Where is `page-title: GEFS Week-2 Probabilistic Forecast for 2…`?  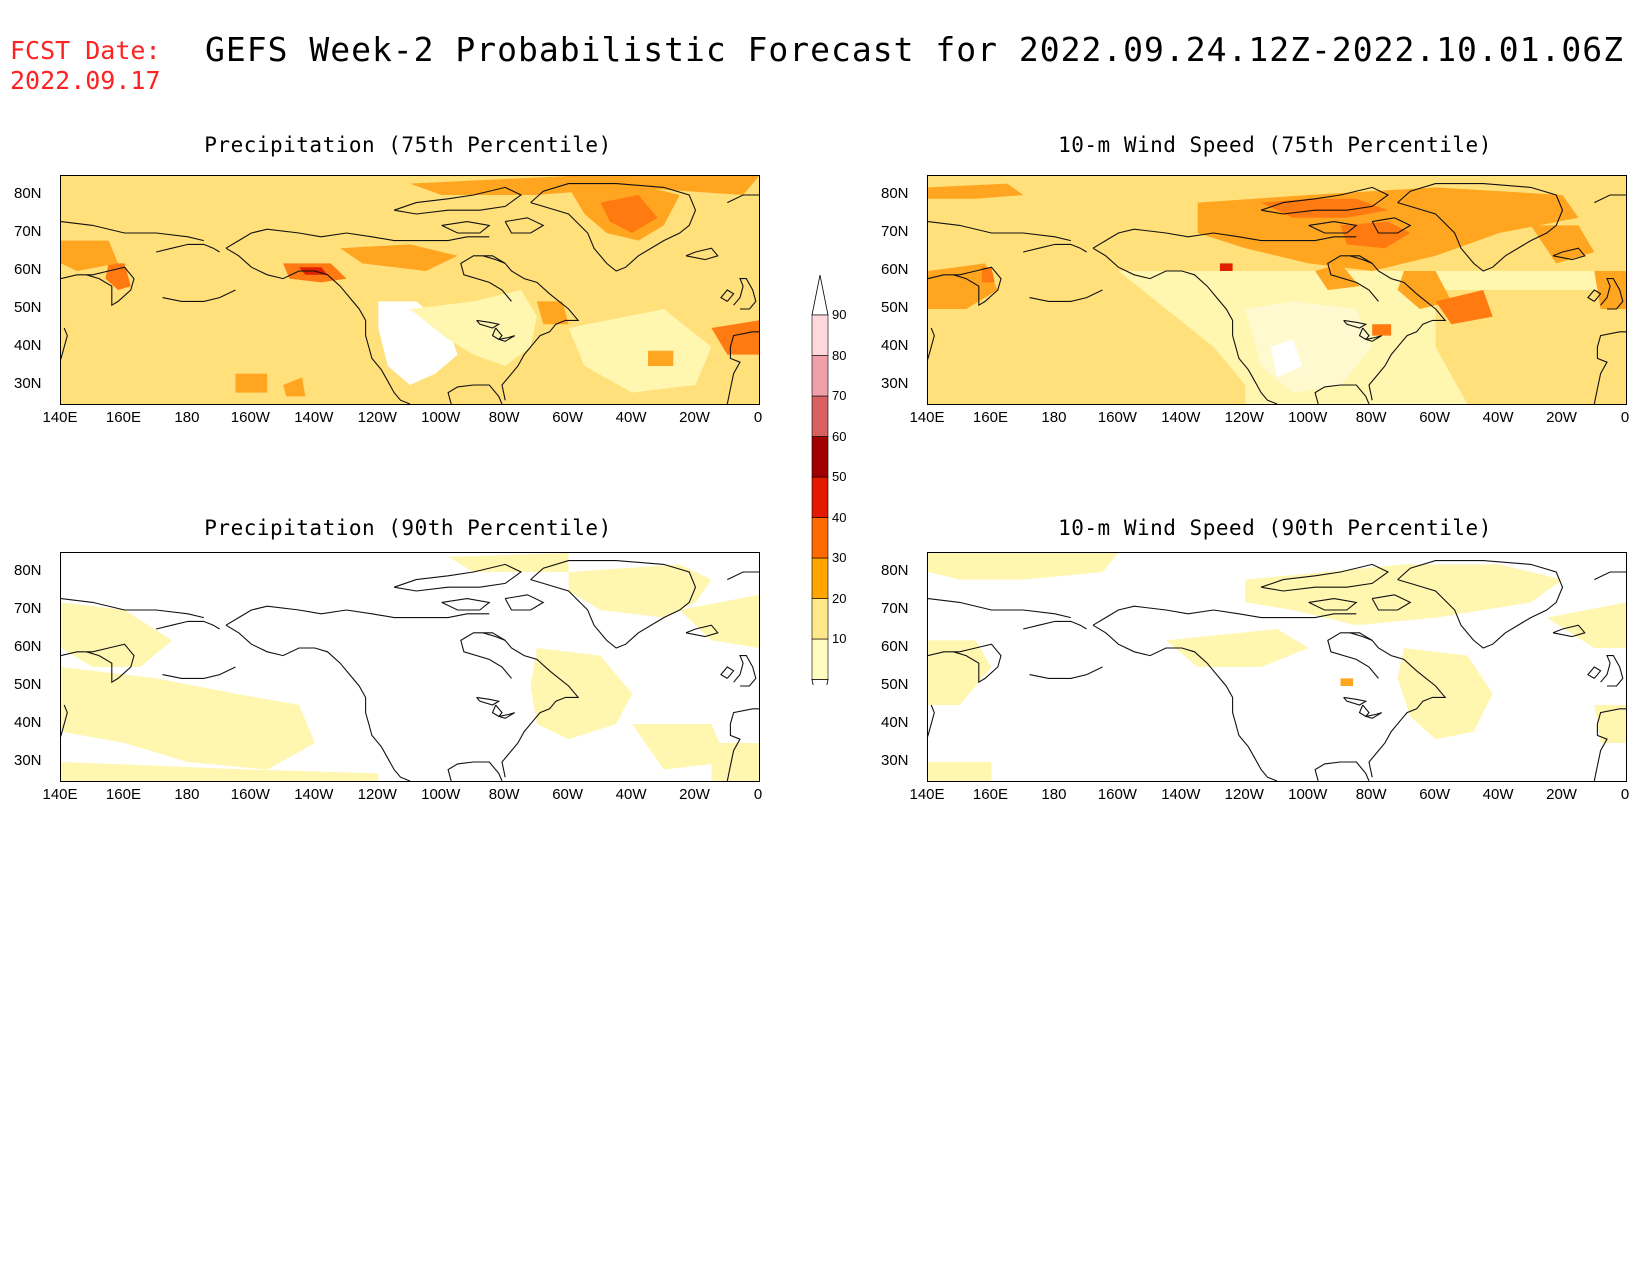 page-title: GEFS Week-2 Probabilistic Forecast for 2… is located at coordinates (915, 49).